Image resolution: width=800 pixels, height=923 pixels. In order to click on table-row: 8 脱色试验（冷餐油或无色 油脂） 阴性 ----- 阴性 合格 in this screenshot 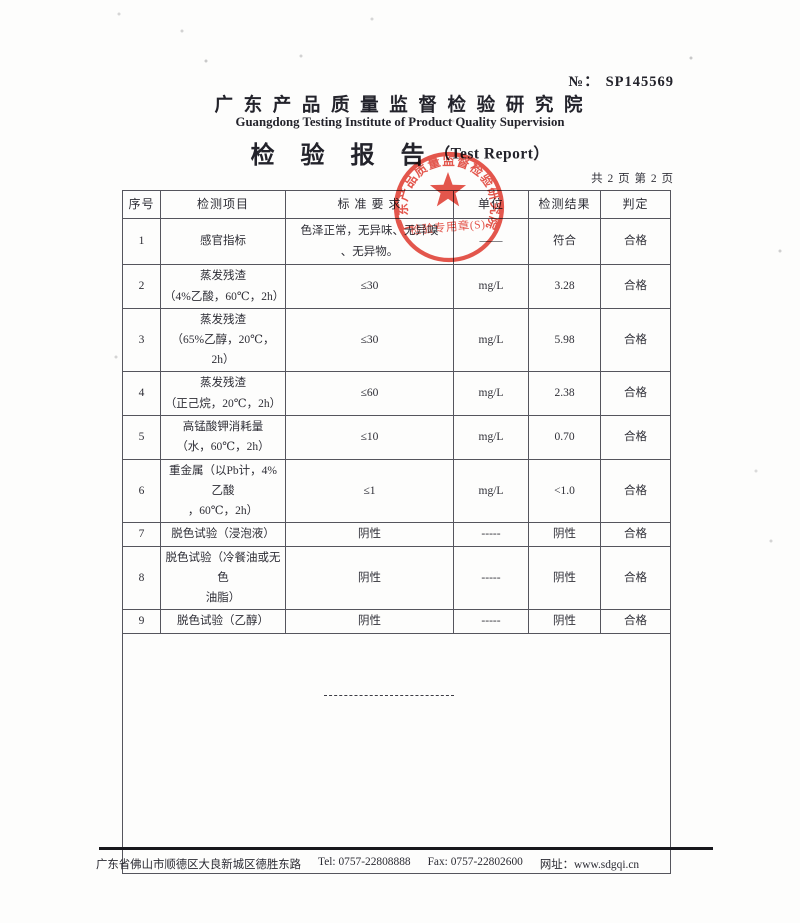, I will do `click(396, 578)`.